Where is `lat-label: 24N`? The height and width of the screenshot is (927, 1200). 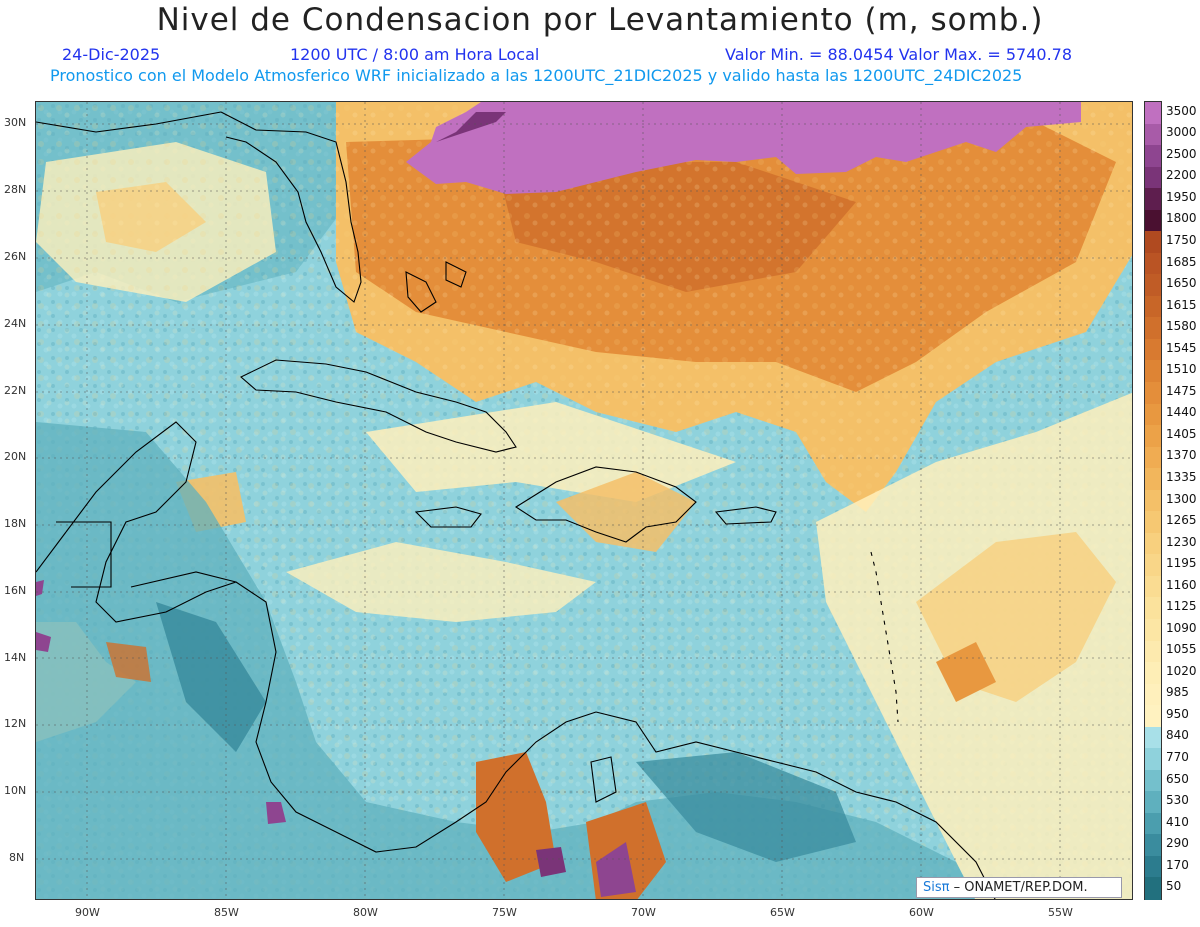
lat-label: 24N is located at coordinates (15, 323).